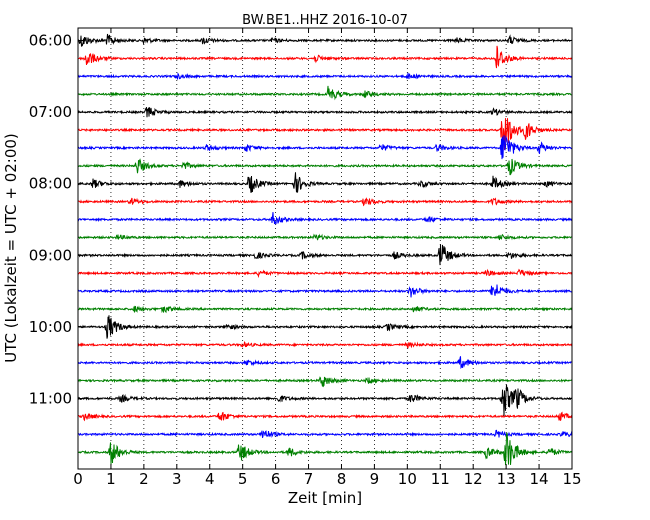 Image resolution: width=650 pixels, height=520 pixels. Describe the element at coordinates (325, 291) in the screenshot. I see `trace-09:30` at that location.